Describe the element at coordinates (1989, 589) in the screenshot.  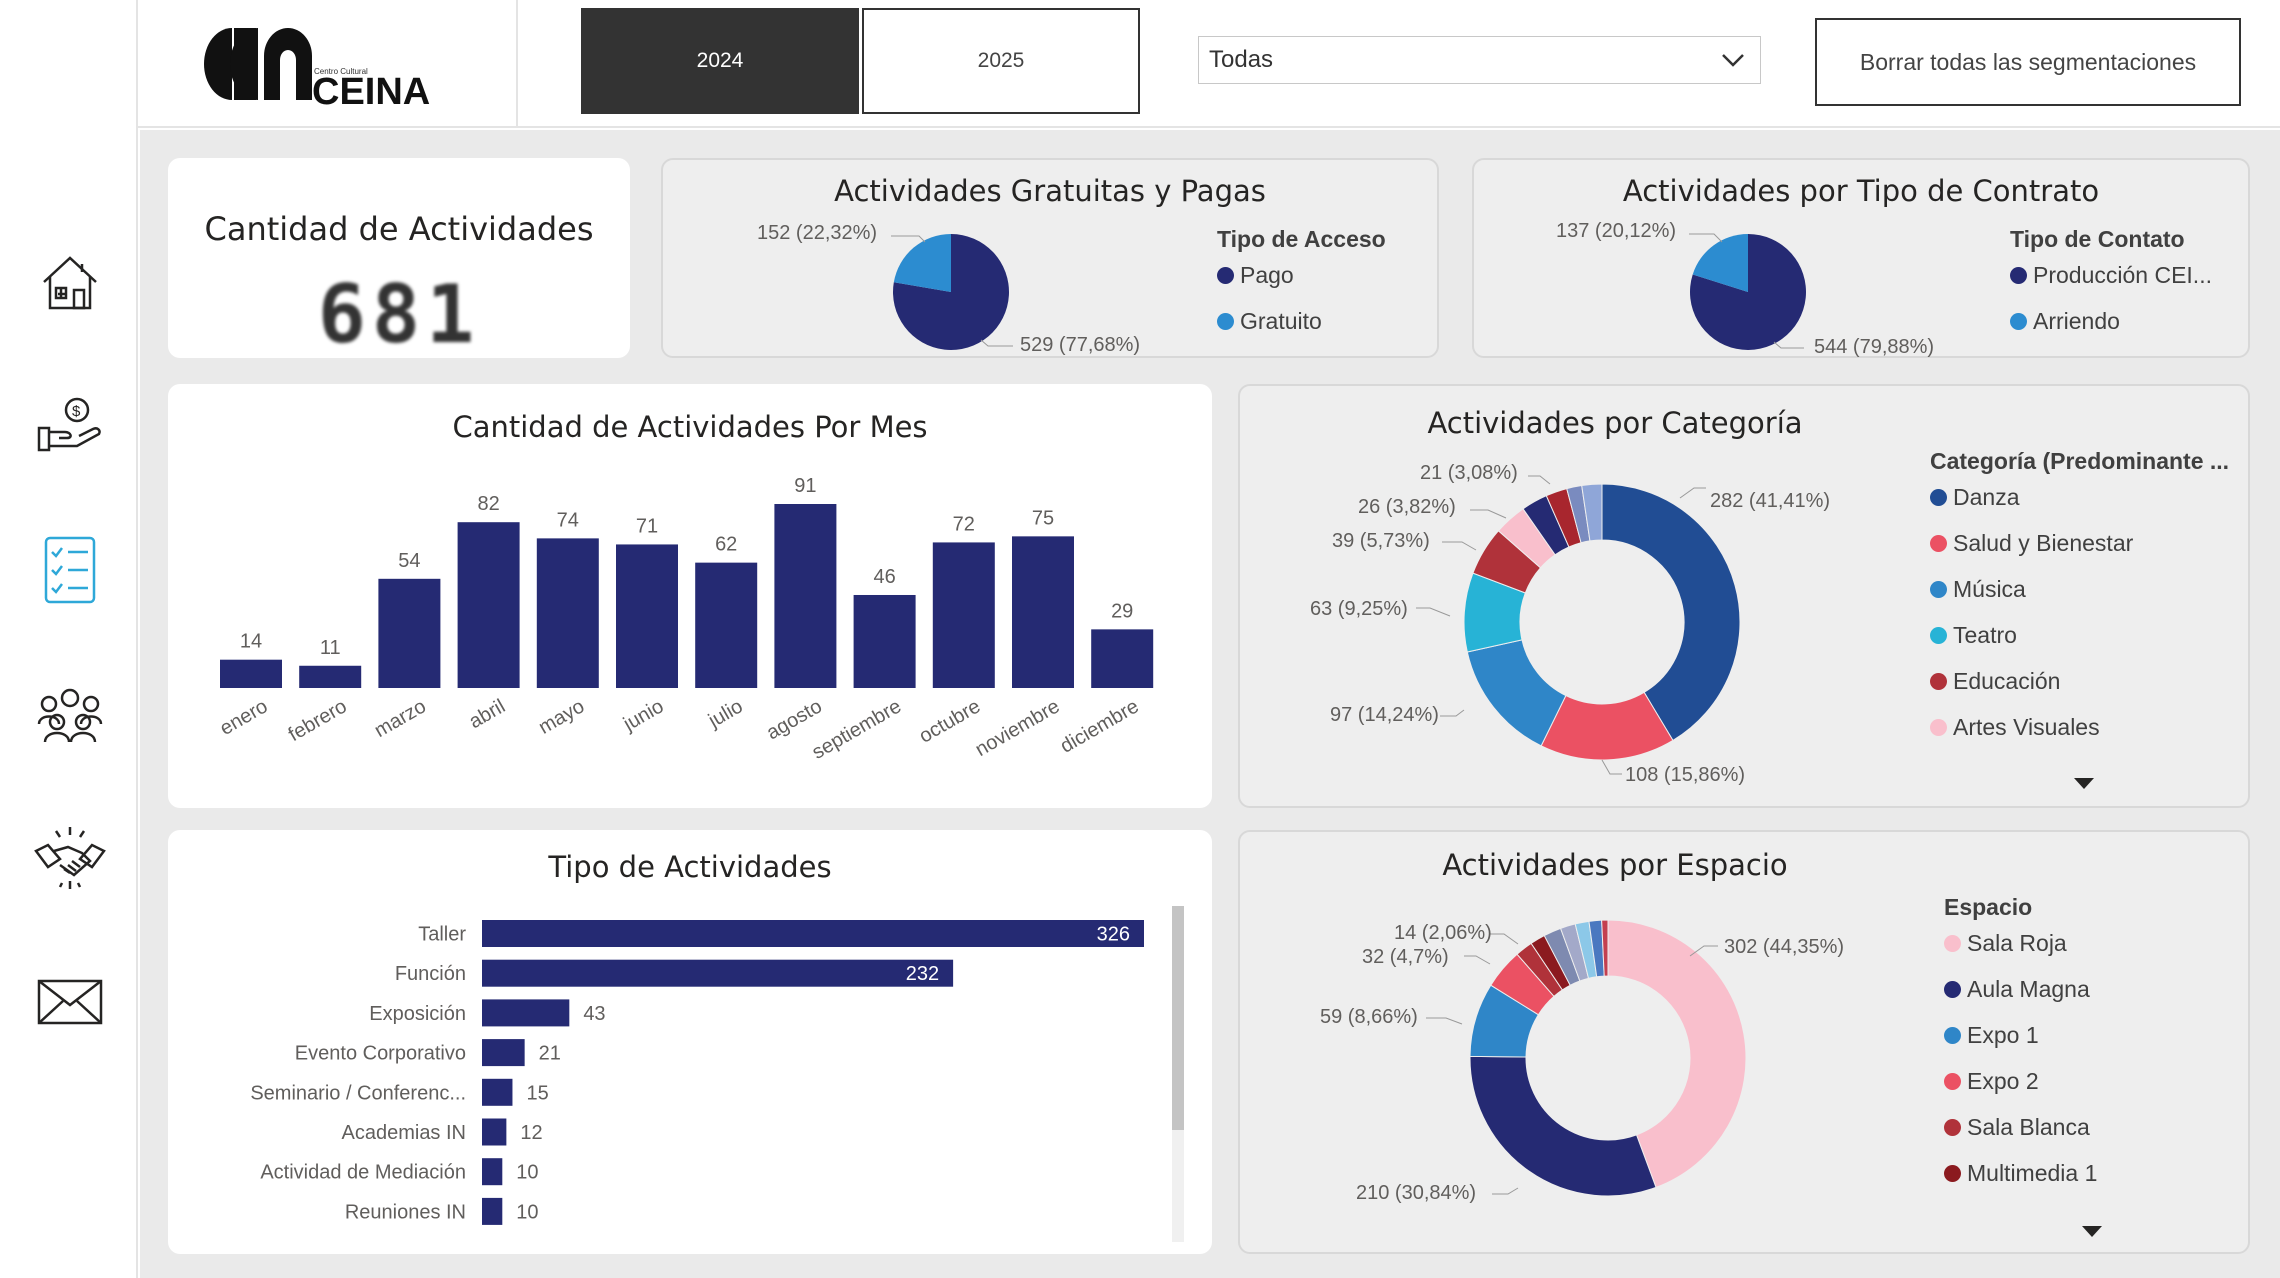
I see `legend-label: Música` at that location.